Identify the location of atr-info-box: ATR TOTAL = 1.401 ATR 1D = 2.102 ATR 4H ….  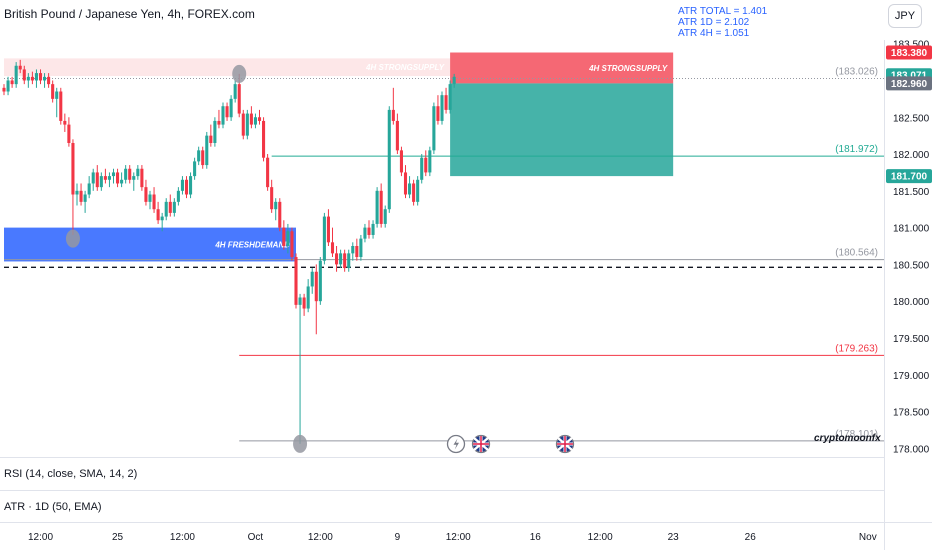
(722, 22).